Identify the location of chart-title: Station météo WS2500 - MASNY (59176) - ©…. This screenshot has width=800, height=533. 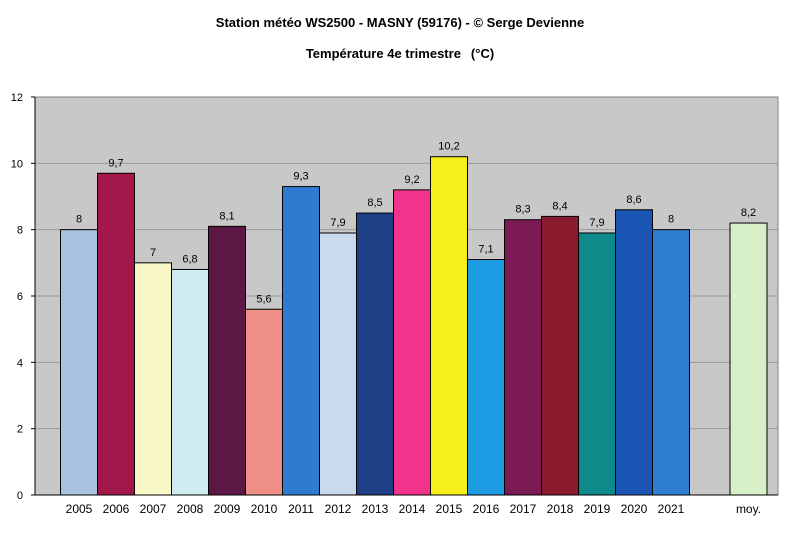
(400, 22).